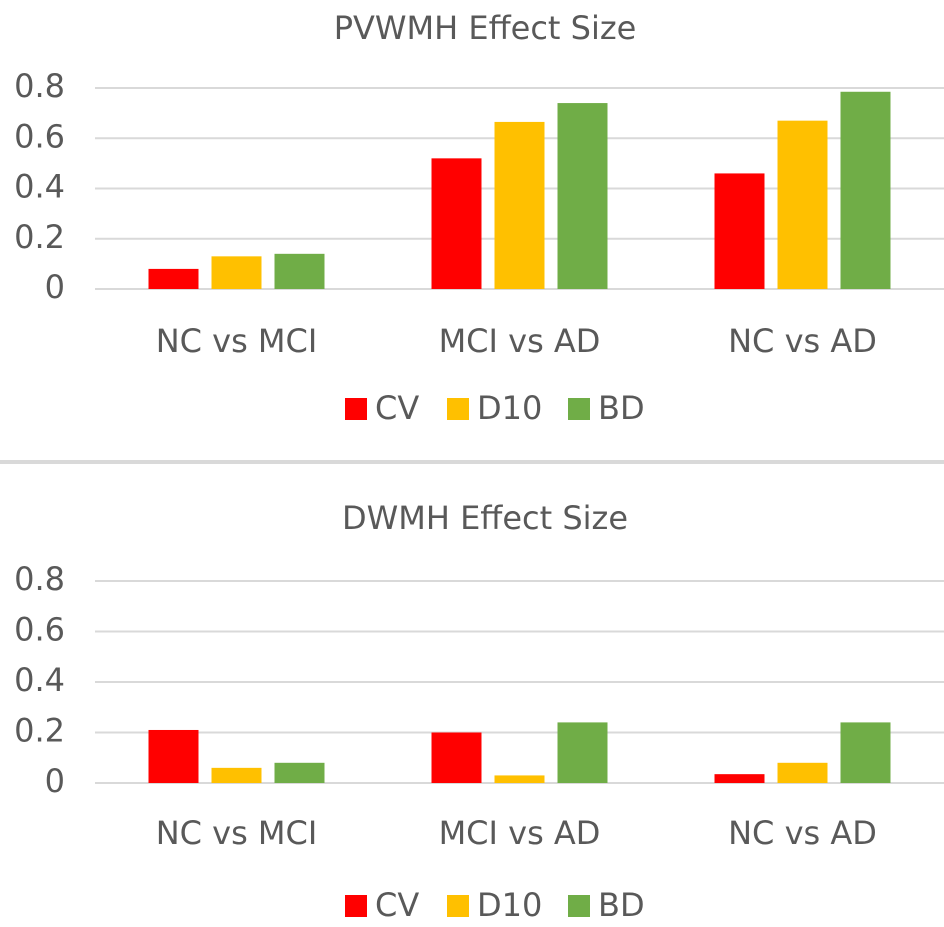 Image resolution: width=944 pixels, height=927 pixels. I want to click on chart-title: PVWMH Effect Size, so click(485, 28).